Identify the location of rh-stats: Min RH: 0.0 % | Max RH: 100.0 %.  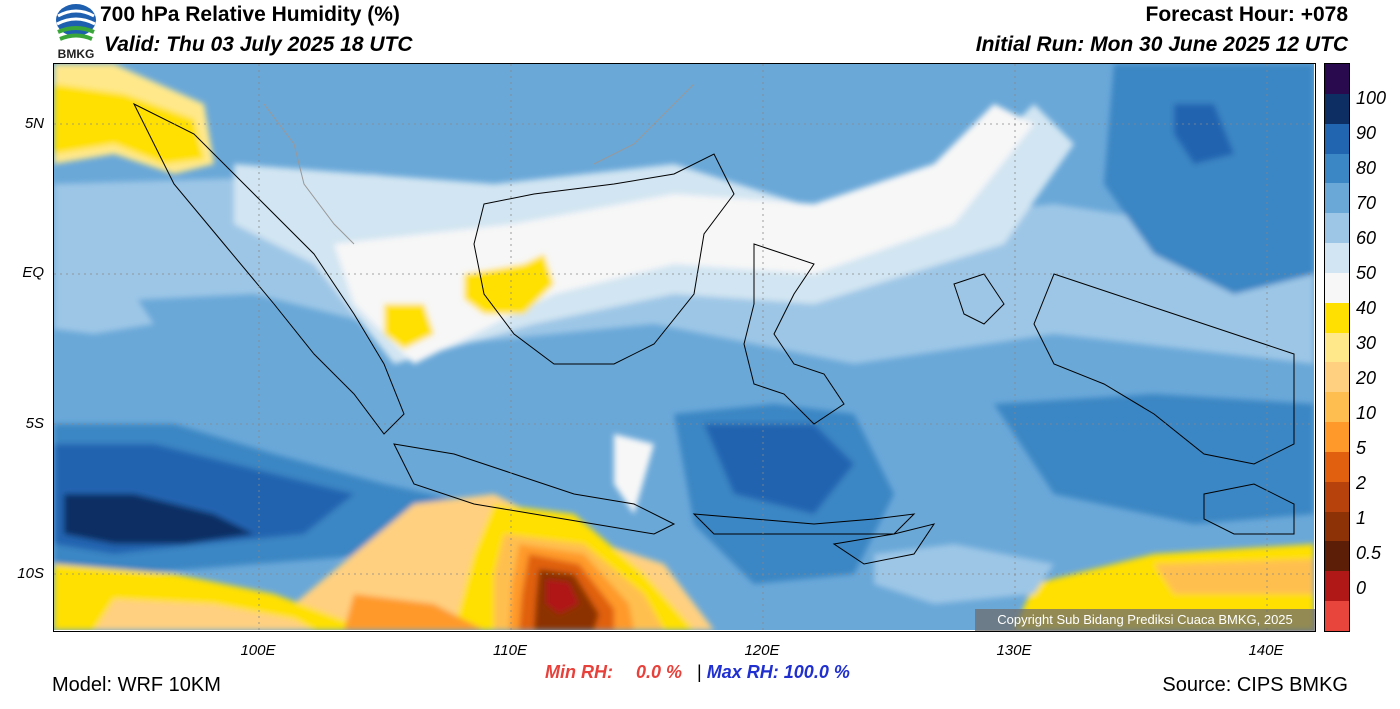
(697, 672).